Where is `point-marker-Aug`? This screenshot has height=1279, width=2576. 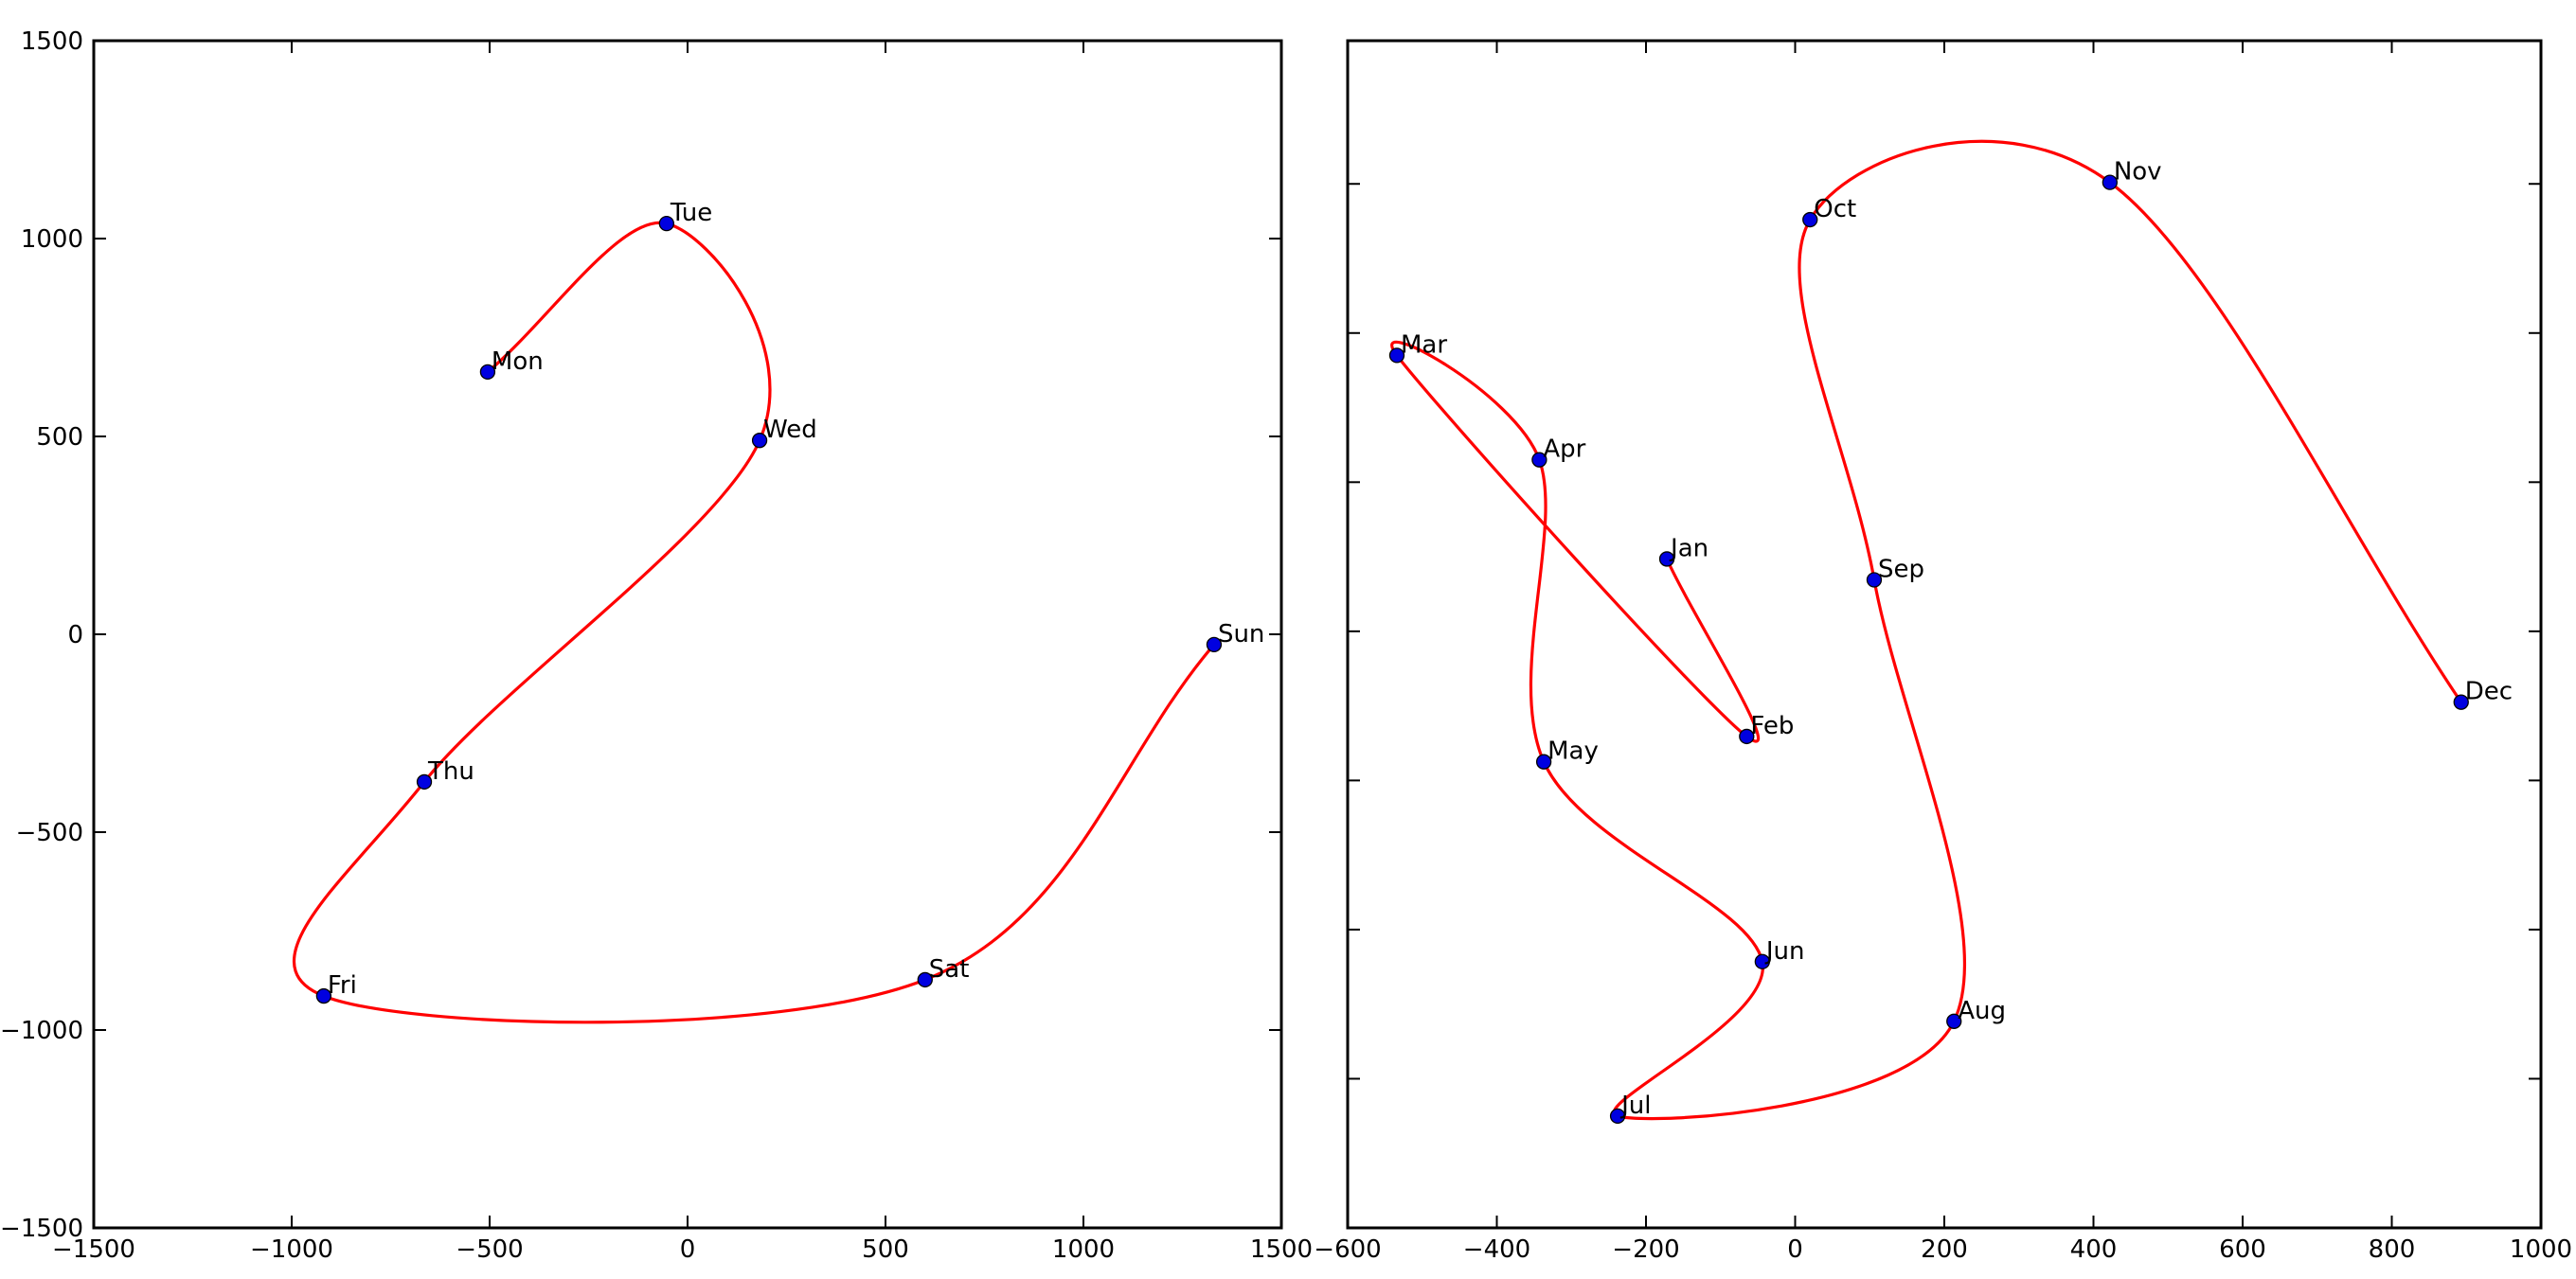 point-marker-Aug is located at coordinates (1954, 1021).